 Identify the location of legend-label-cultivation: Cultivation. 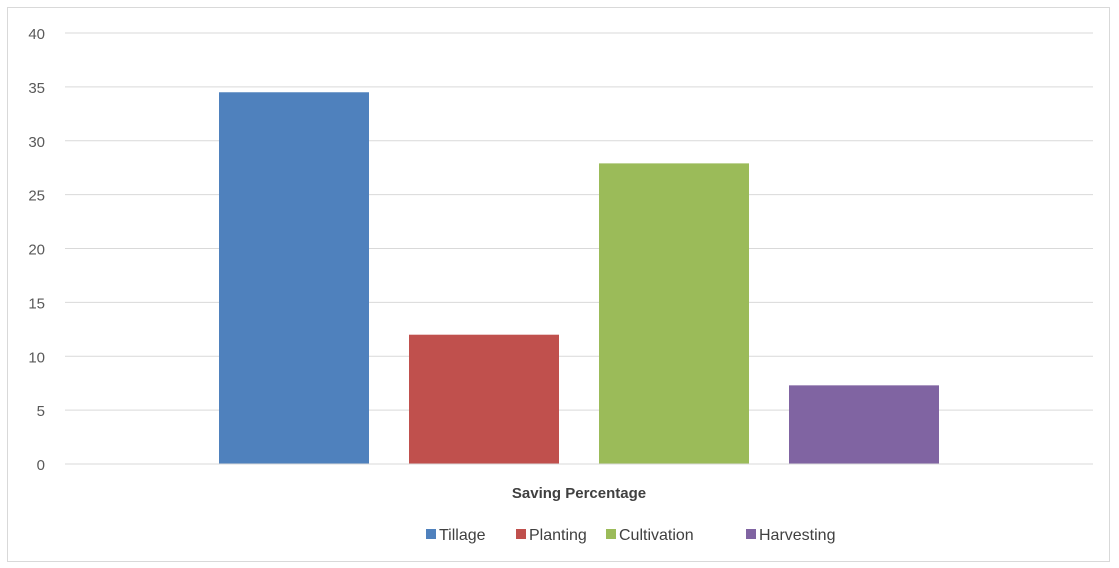
(656, 535).